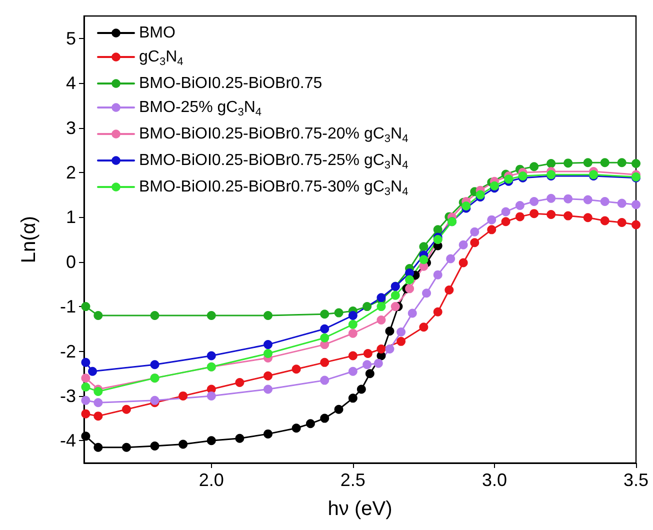 The image size is (653, 530). What do you see at coordinates (71, 38) in the screenshot?
I see `y-tick-label: 5` at bounding box center [71, 38].